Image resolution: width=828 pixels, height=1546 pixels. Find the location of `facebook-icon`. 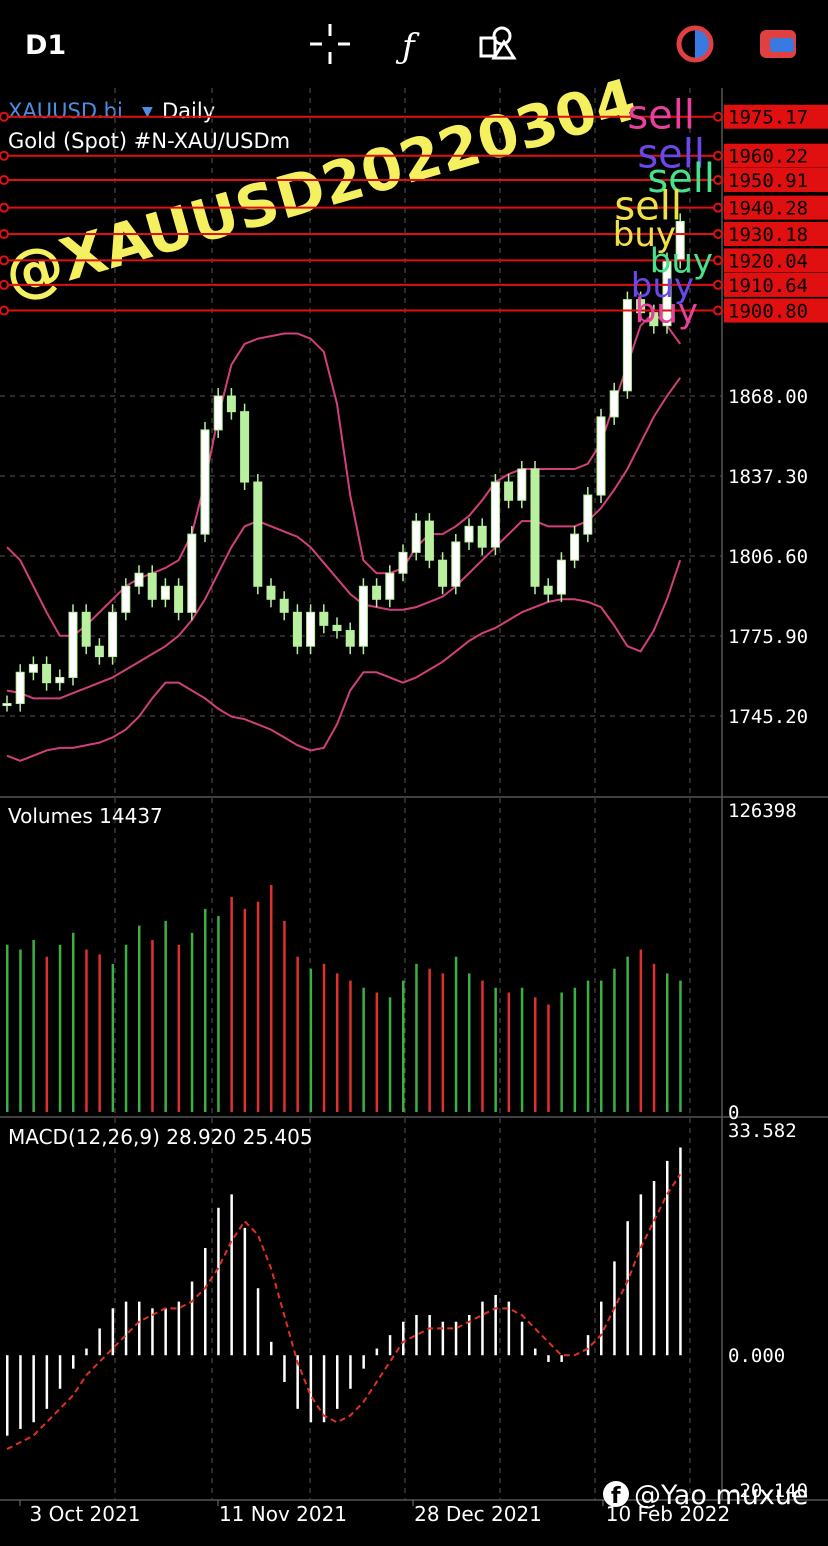

facebook-icon is located at coordinates (616, 1494).